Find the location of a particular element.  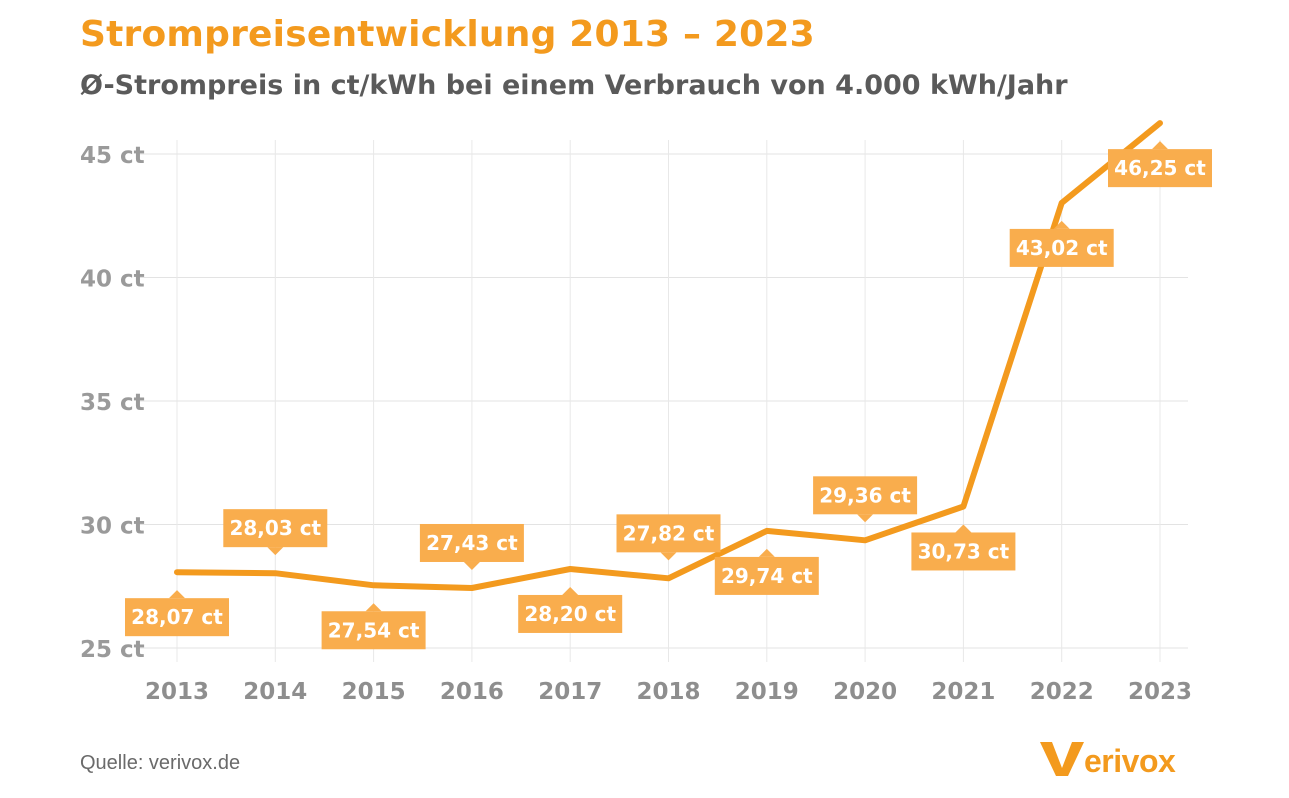

data-label-text: 27,43 ct is located at coordinates (472, 543).